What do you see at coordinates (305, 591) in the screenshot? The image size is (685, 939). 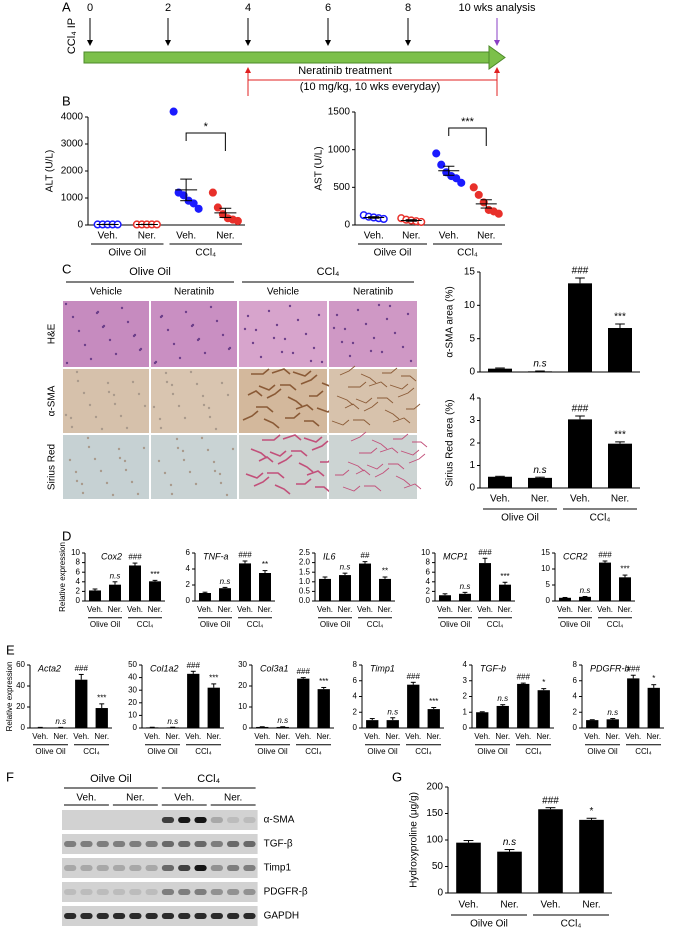 I see `y-tick-label: 0.5` at bounding box center [305, 591].